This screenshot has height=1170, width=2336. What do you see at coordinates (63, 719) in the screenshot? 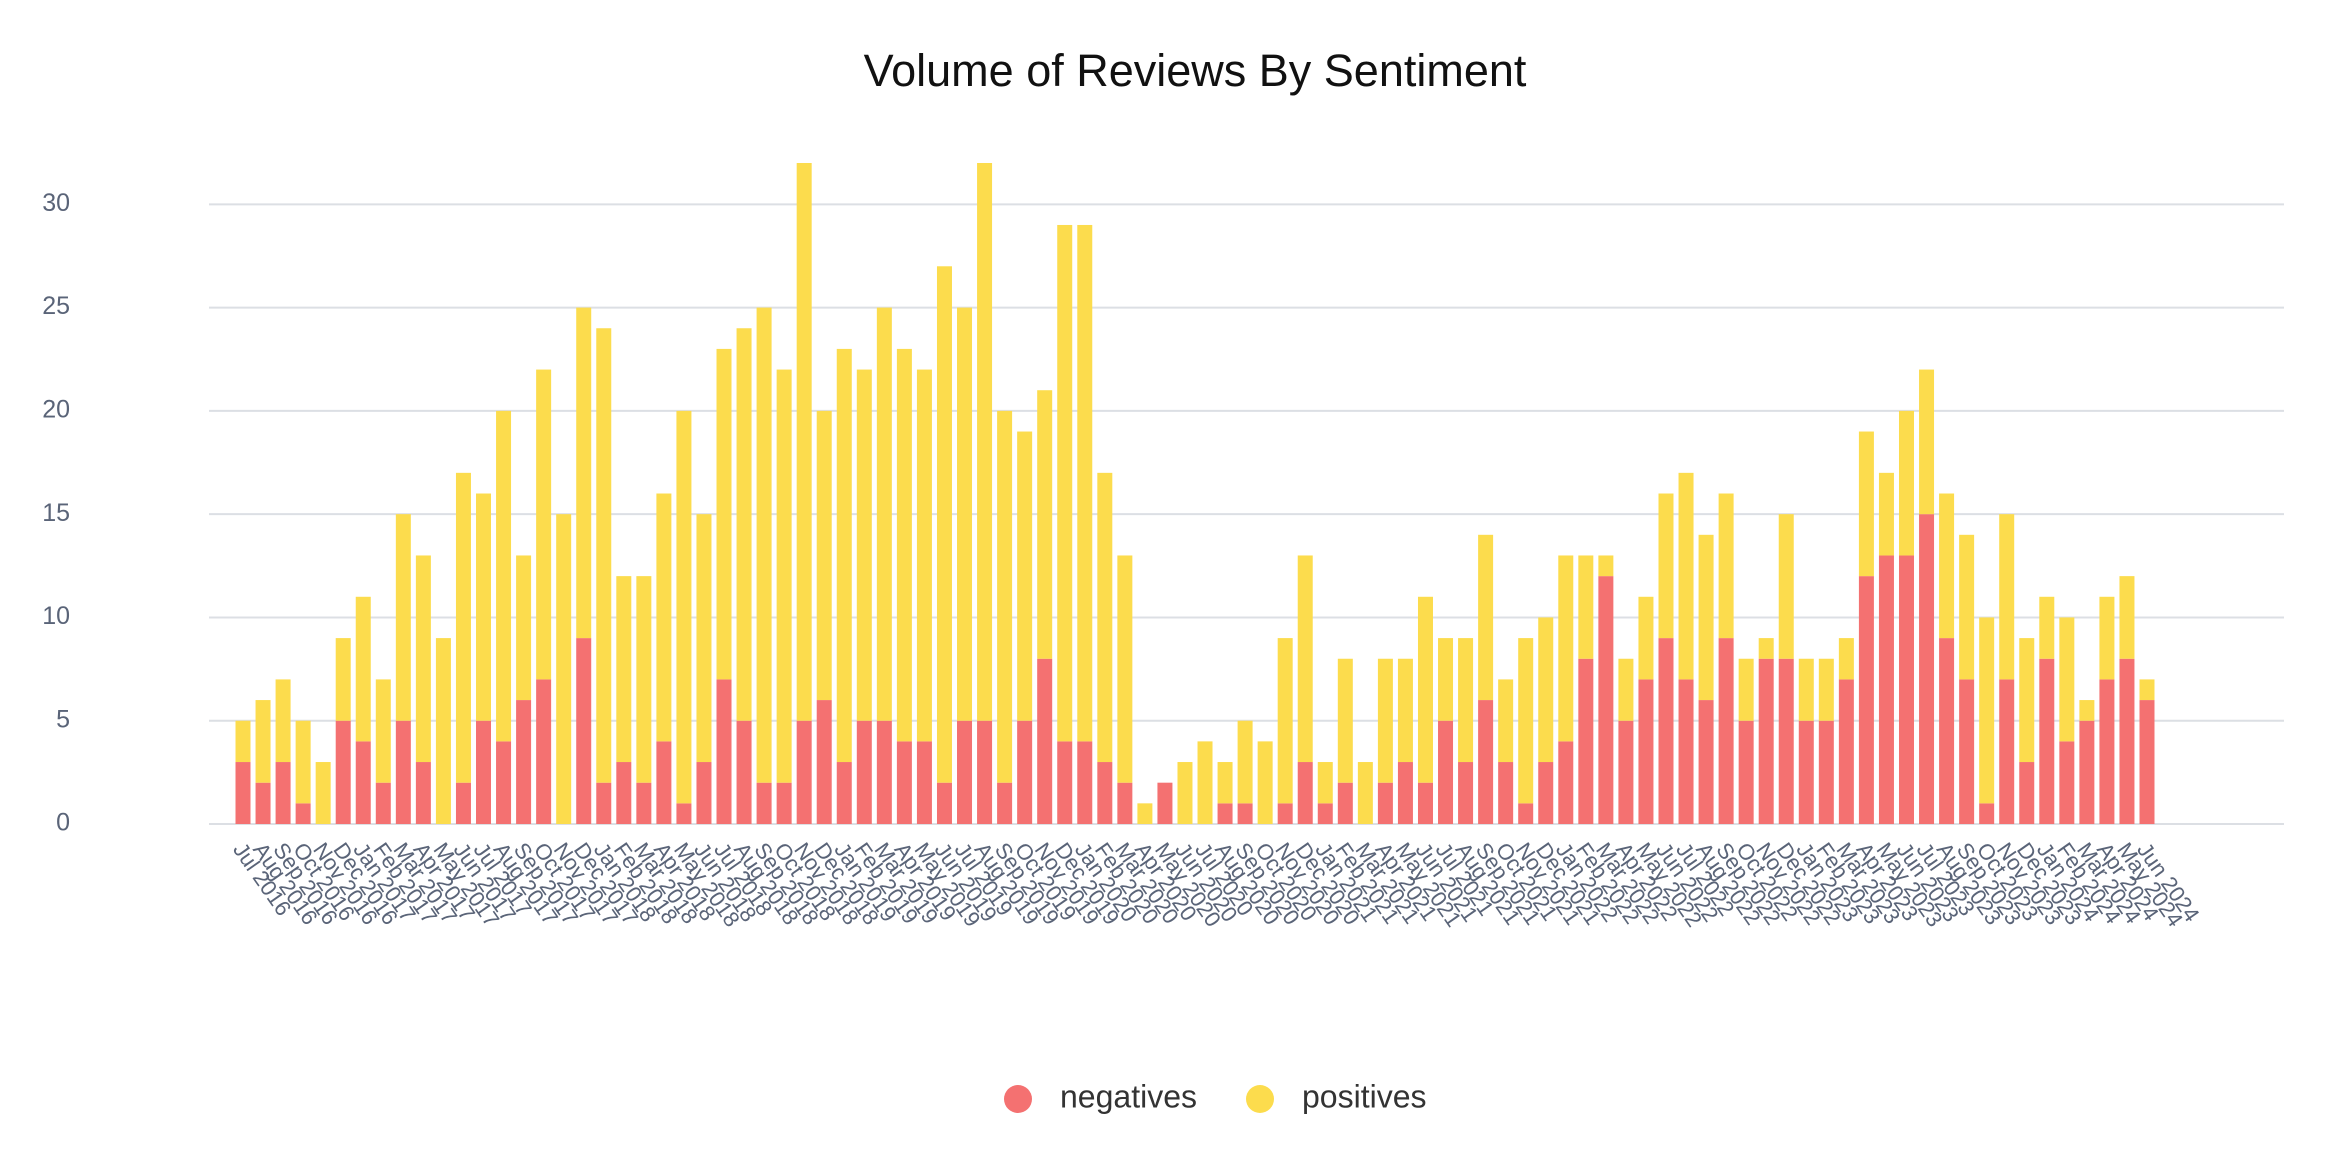
I see `y-tick-label: 5` at bounding box center [63, 719].